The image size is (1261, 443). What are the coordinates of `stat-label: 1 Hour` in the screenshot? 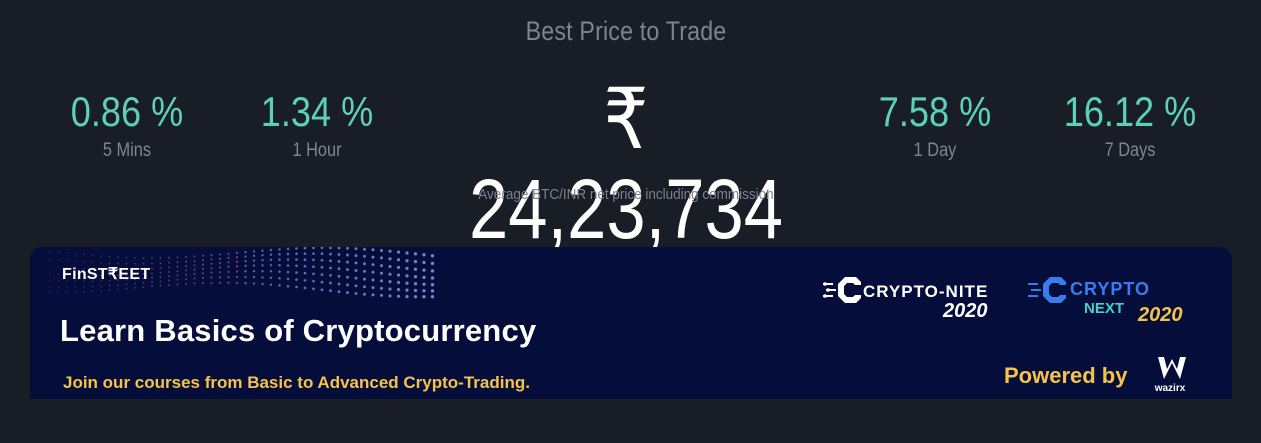 It's located at (317, 150).